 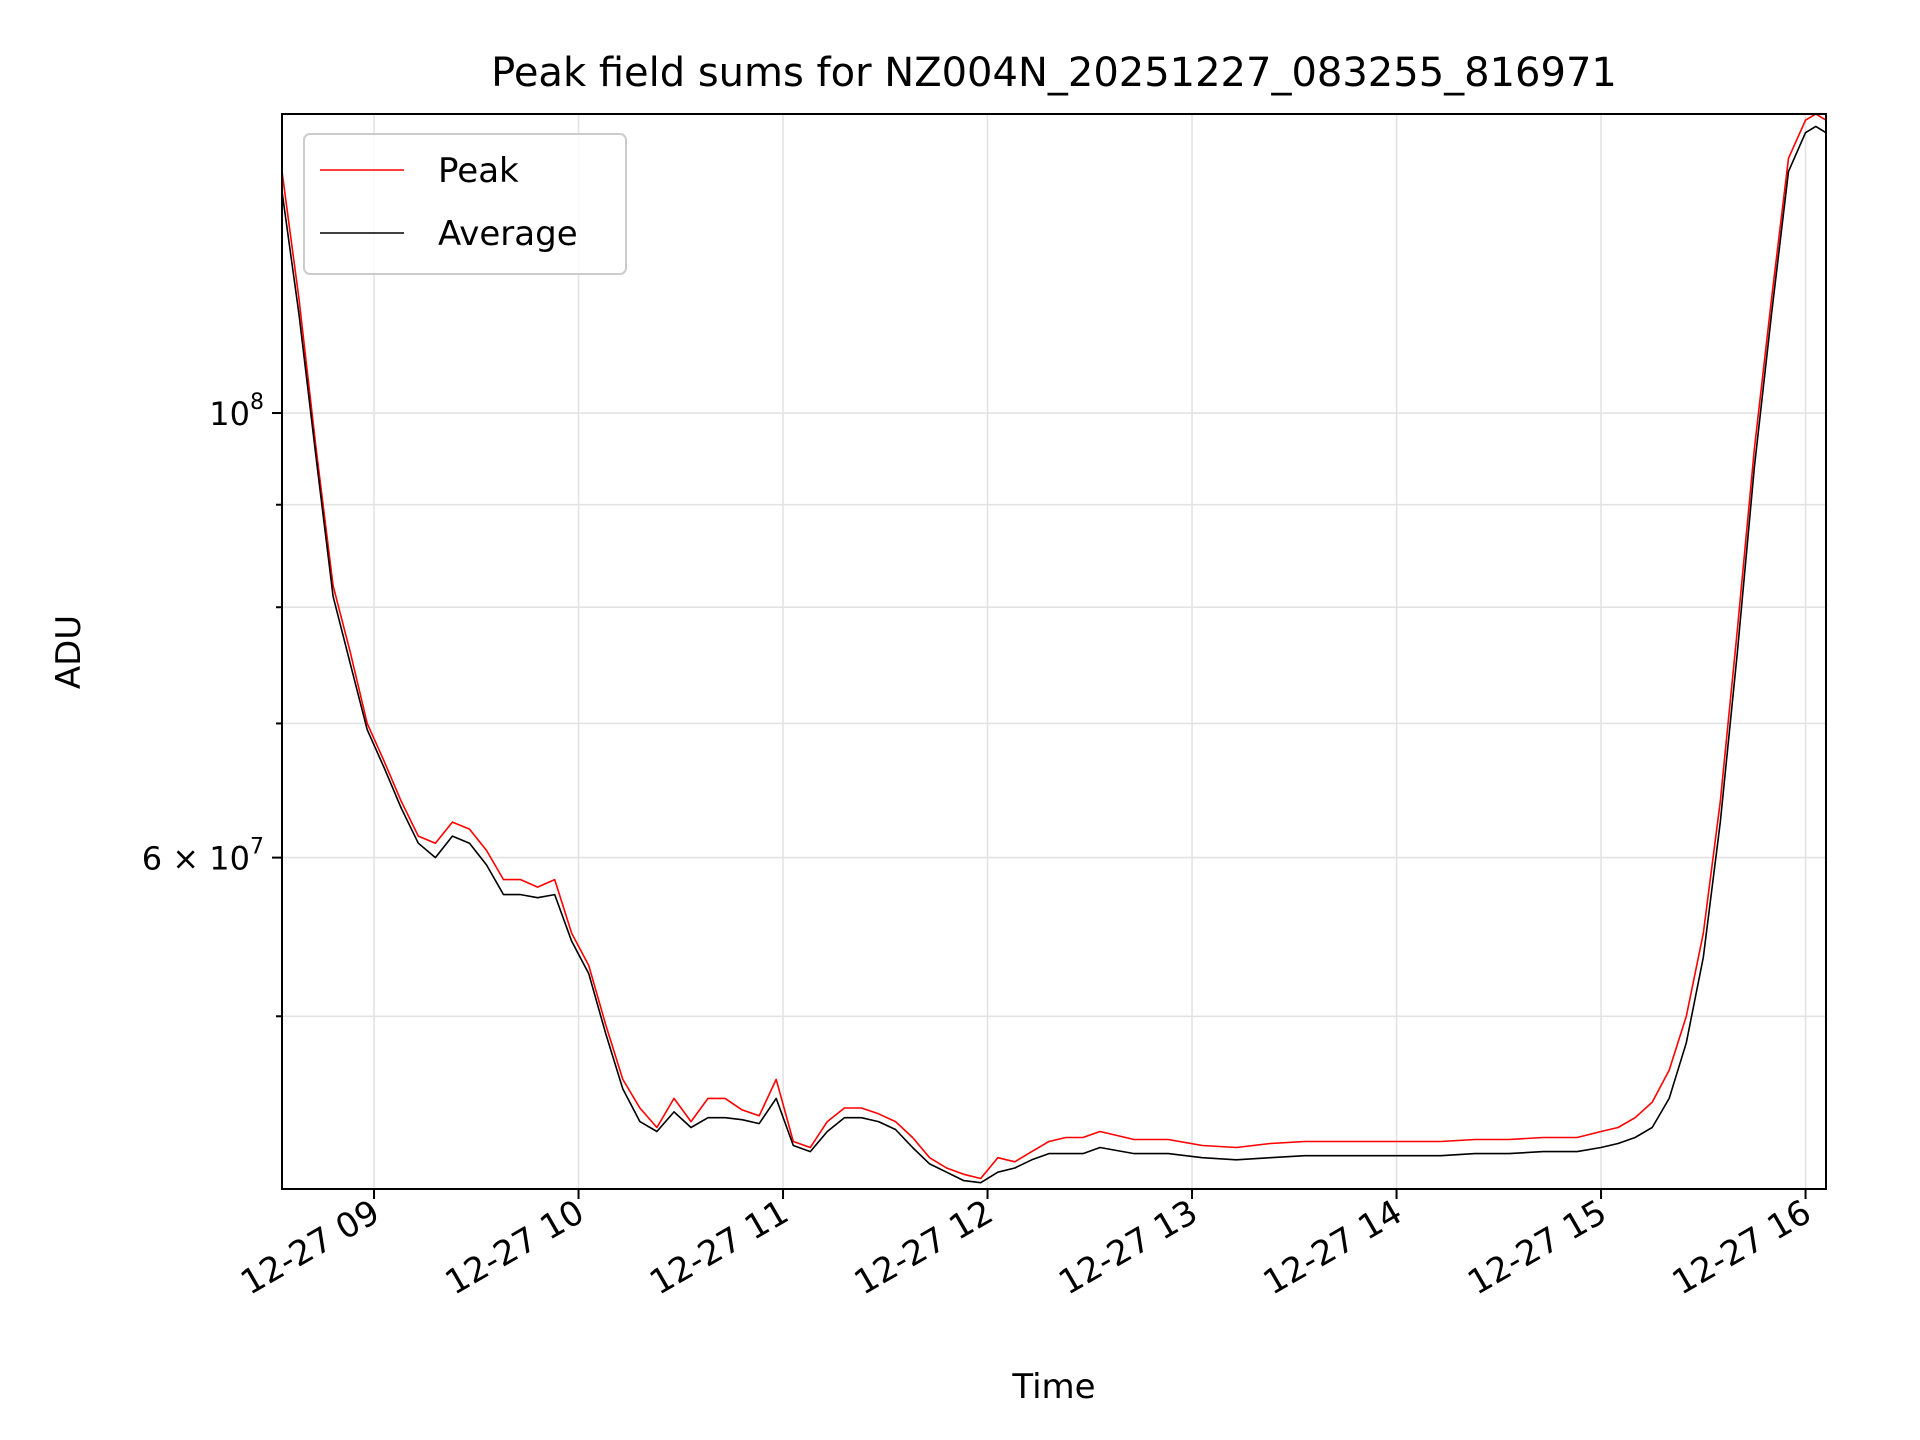 I want to click on y-axis-label: ADU, so click(x=69, y=652).